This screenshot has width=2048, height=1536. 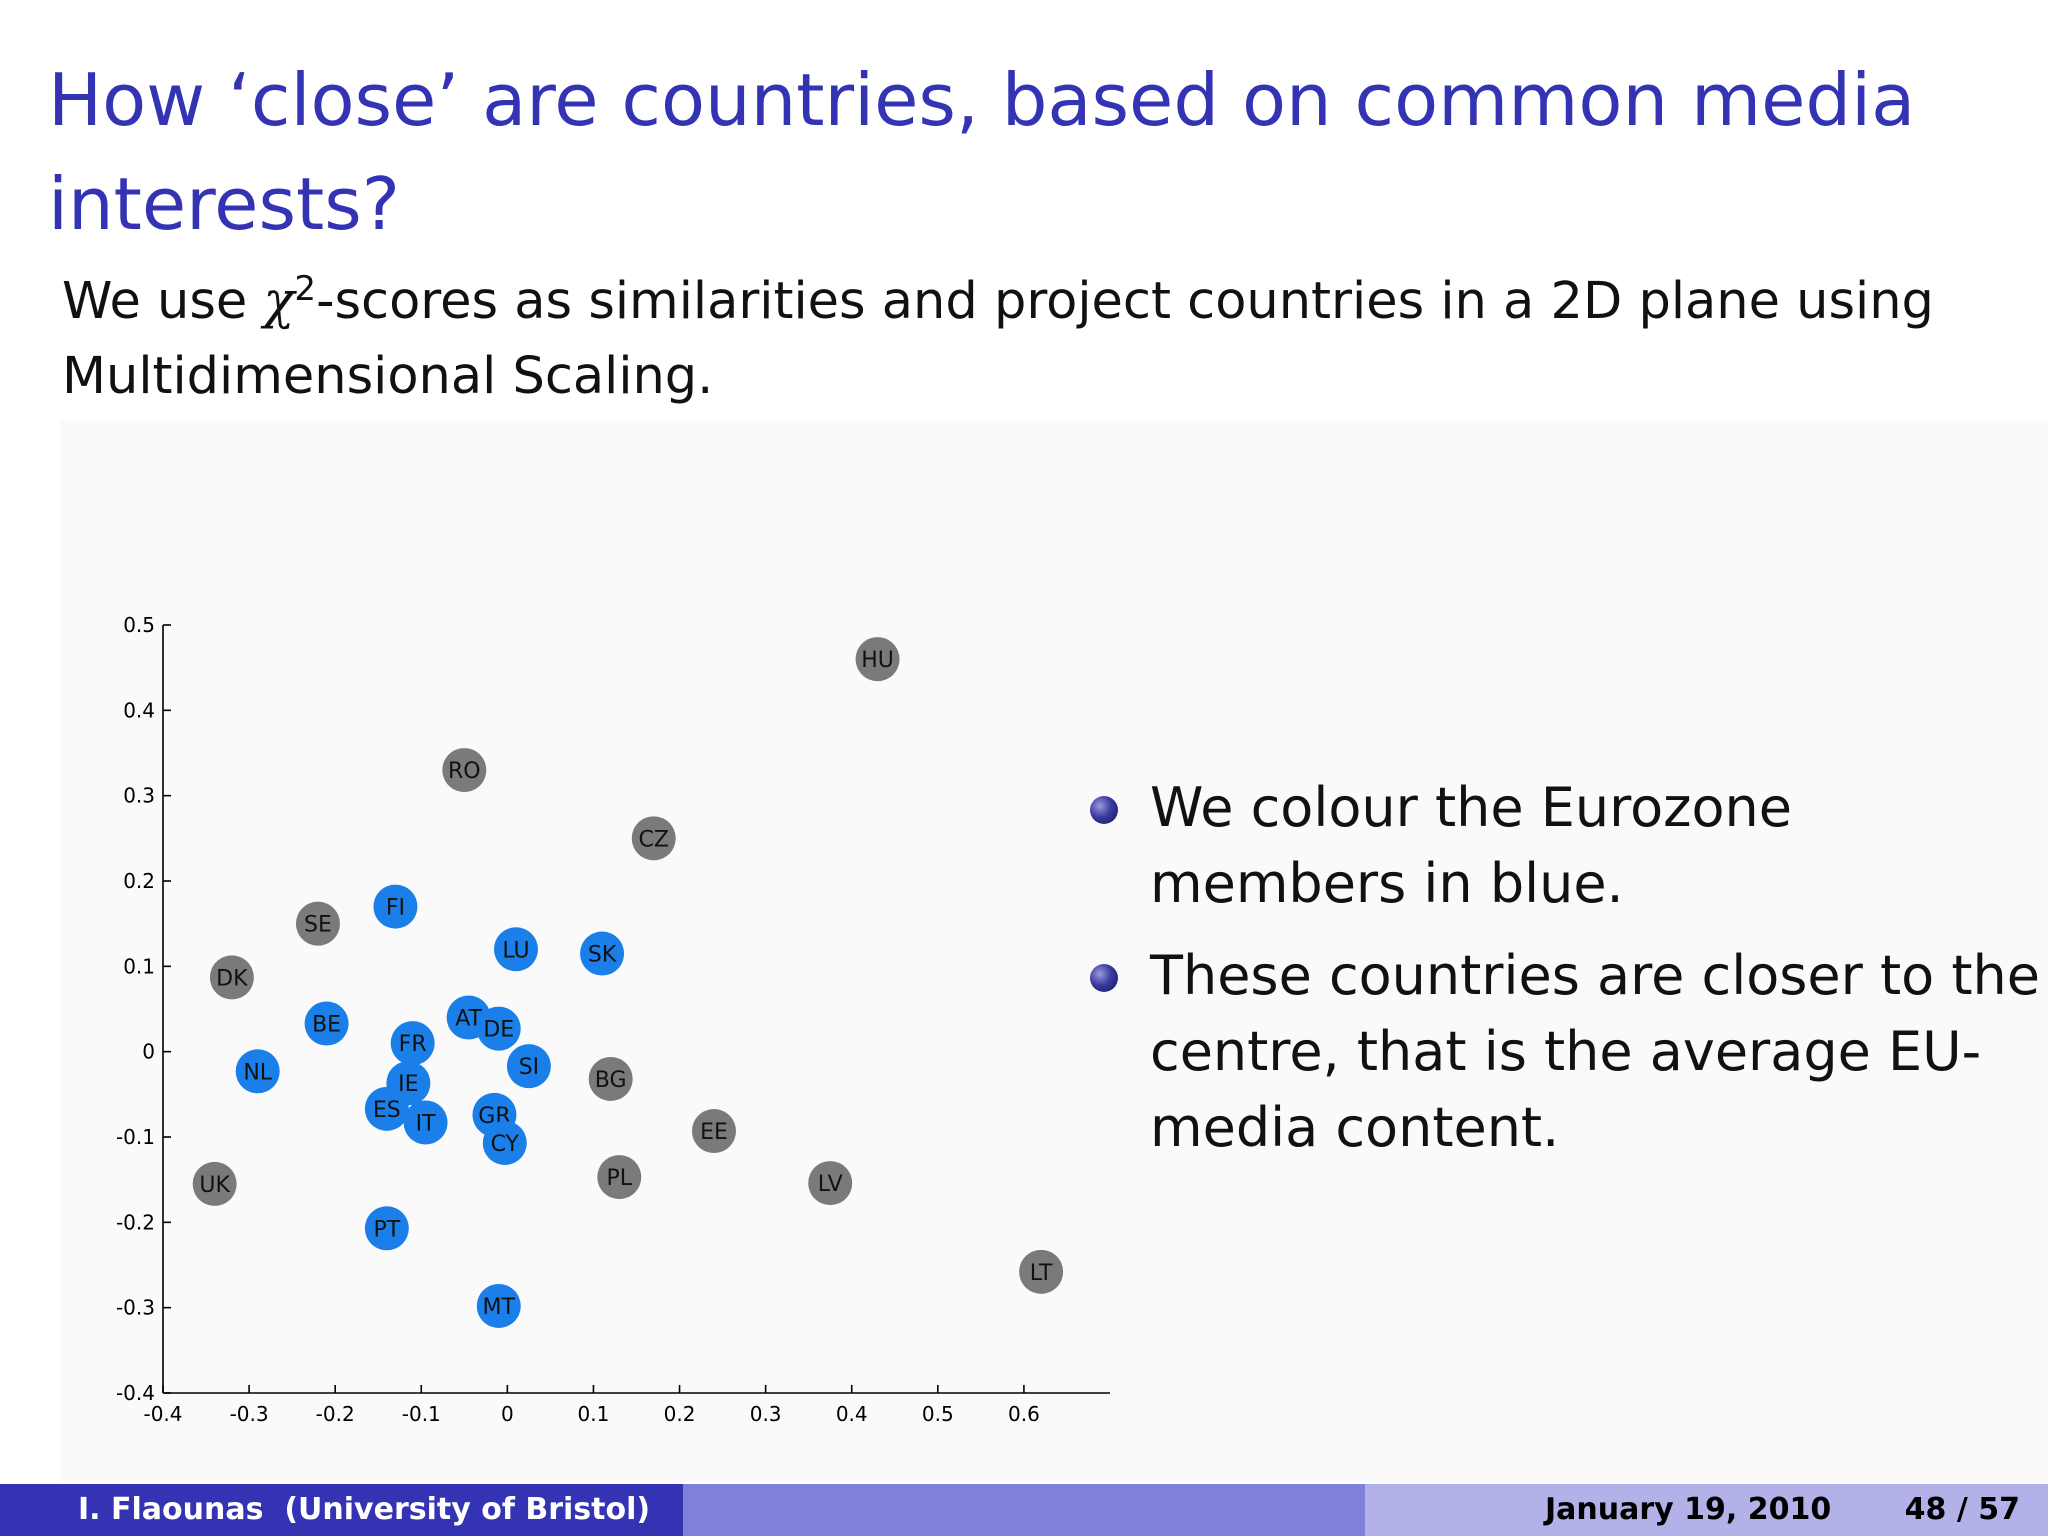 I want to click on footer-date: January 19, 2010, so click(x=1688, y=1509).